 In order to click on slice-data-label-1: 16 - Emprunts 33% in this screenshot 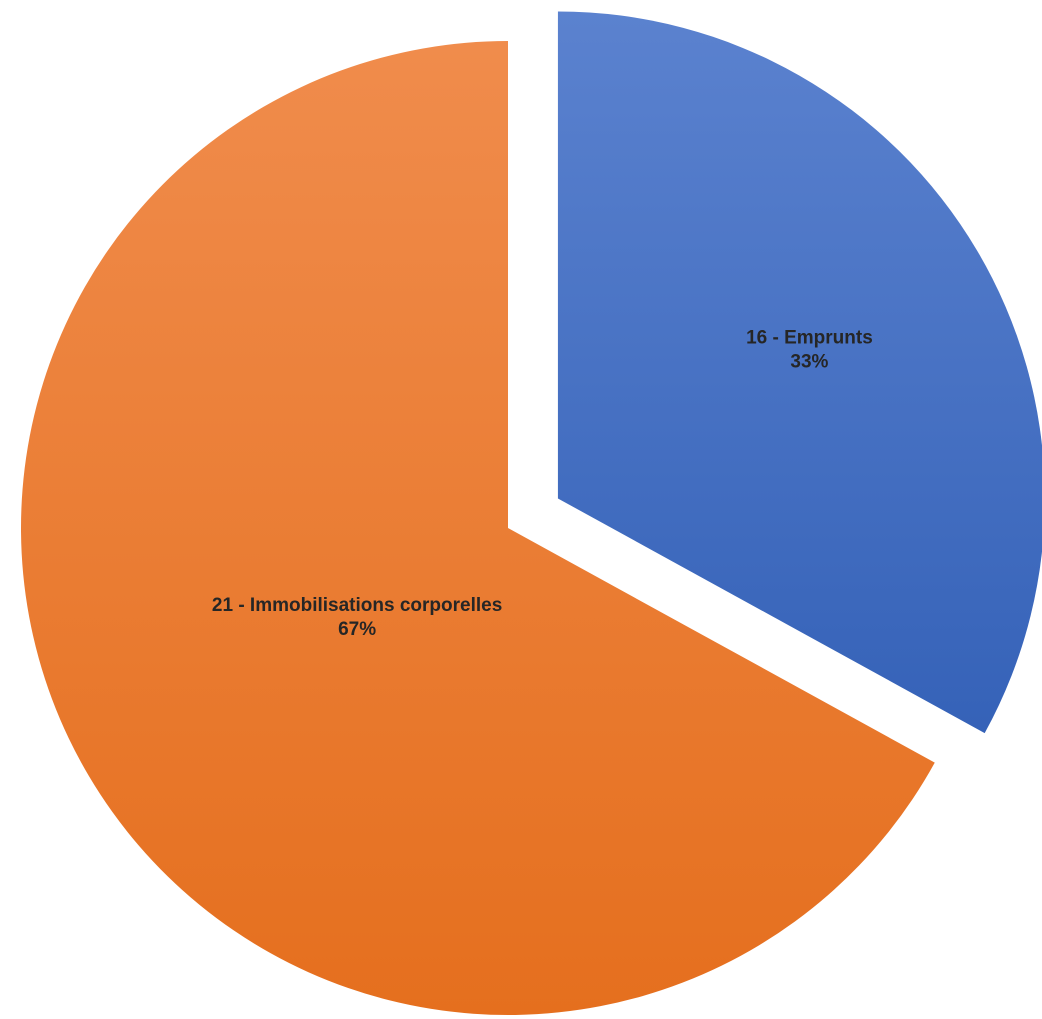, I will do `click(809, 350)`.